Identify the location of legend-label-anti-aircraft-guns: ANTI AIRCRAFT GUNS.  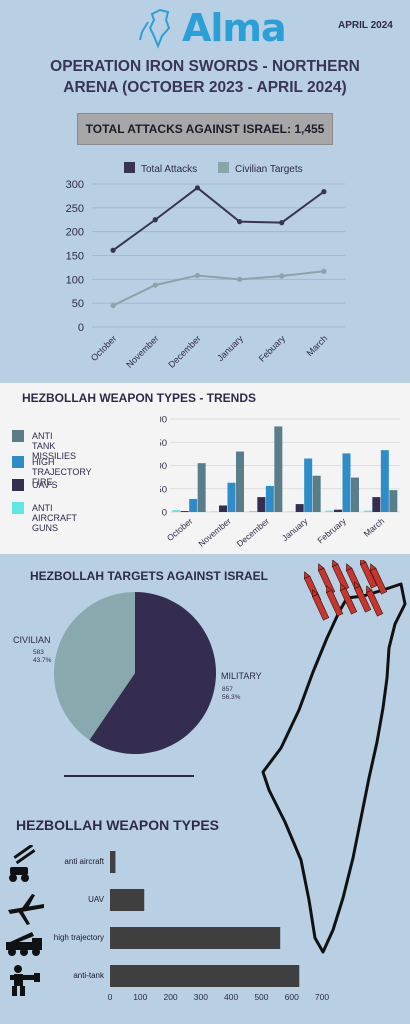
(54, 518).